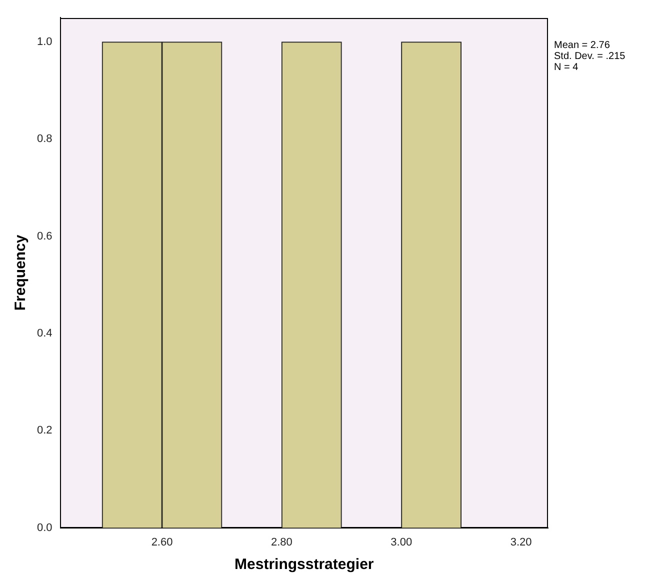 The height and width of the screenshot is (587, 657). What do you see at coordinates (44, 528) in the screenshot?
I see `y-tick-label: 0.0` at bounding box center [44, 528].